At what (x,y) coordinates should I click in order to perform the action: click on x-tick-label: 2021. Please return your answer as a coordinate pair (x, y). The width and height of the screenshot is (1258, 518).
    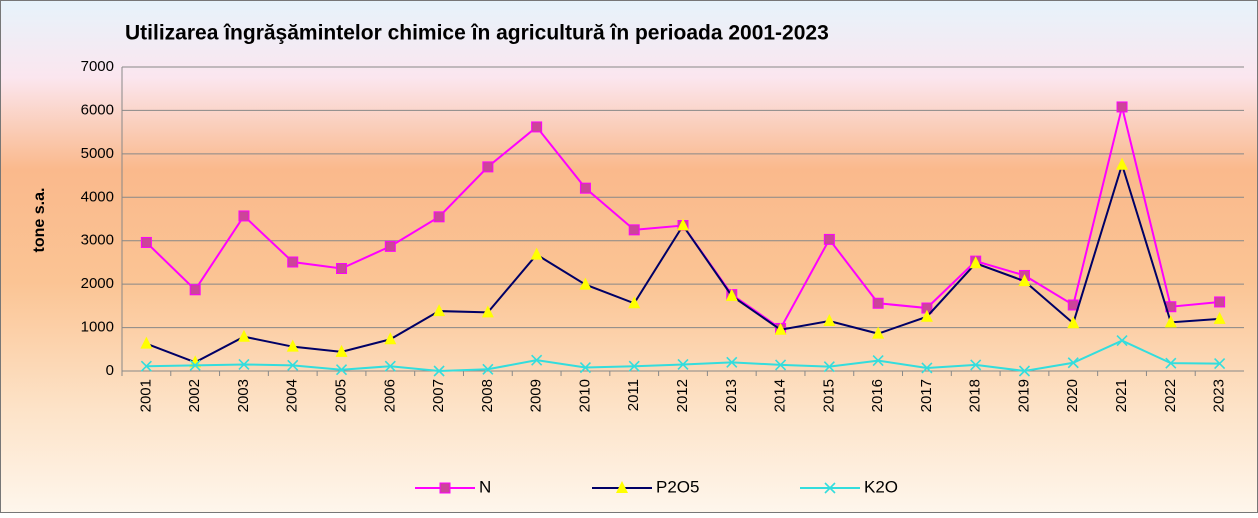
    Looking at the image, I should click on (1121, 395).